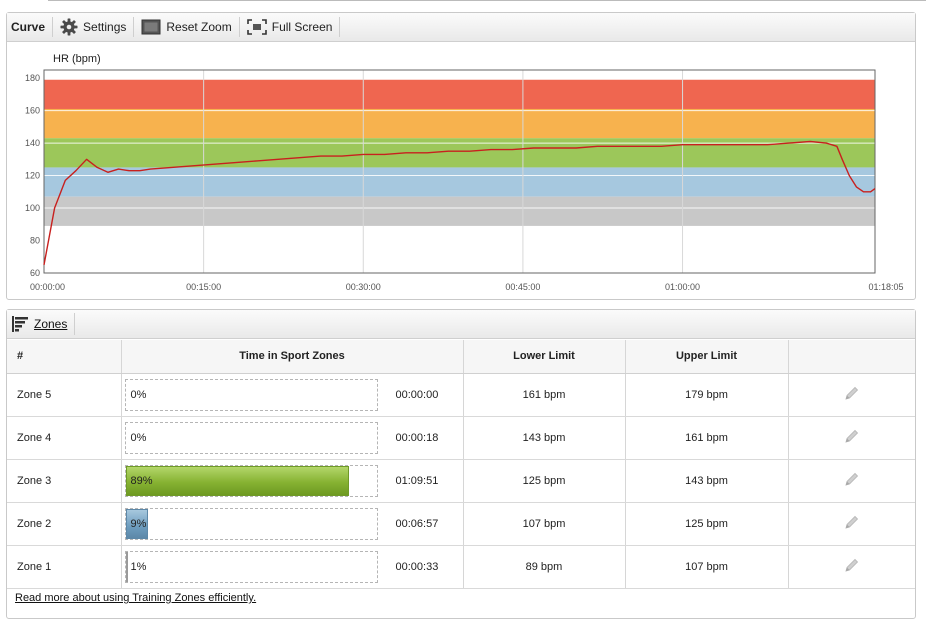 The width and height of the screenshot is (930, 619). I want to click on x-tick-label: 00:30:00, so click(363, 287).